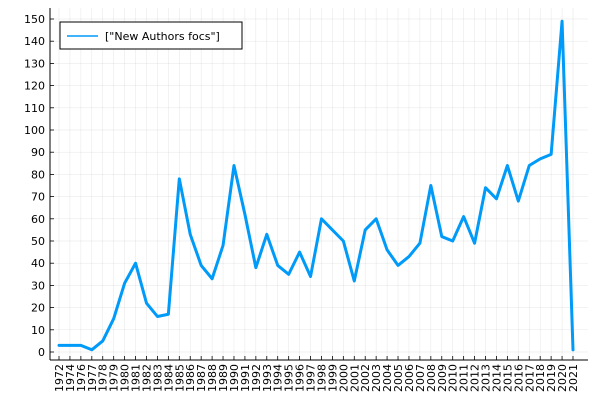 The width and height of the screenshot is (600, 400). Describe the element at coordinates (38, 174) in the screenshot. I see `y-tick-label: 80` at that location.